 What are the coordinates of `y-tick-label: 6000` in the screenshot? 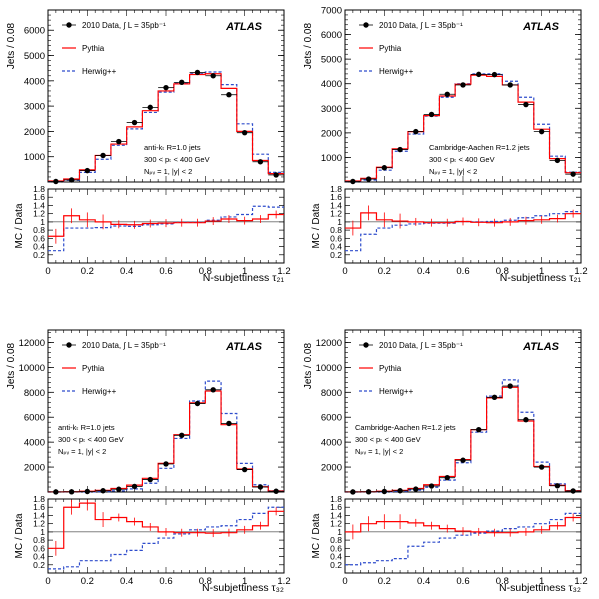 It's located at (331, 35).